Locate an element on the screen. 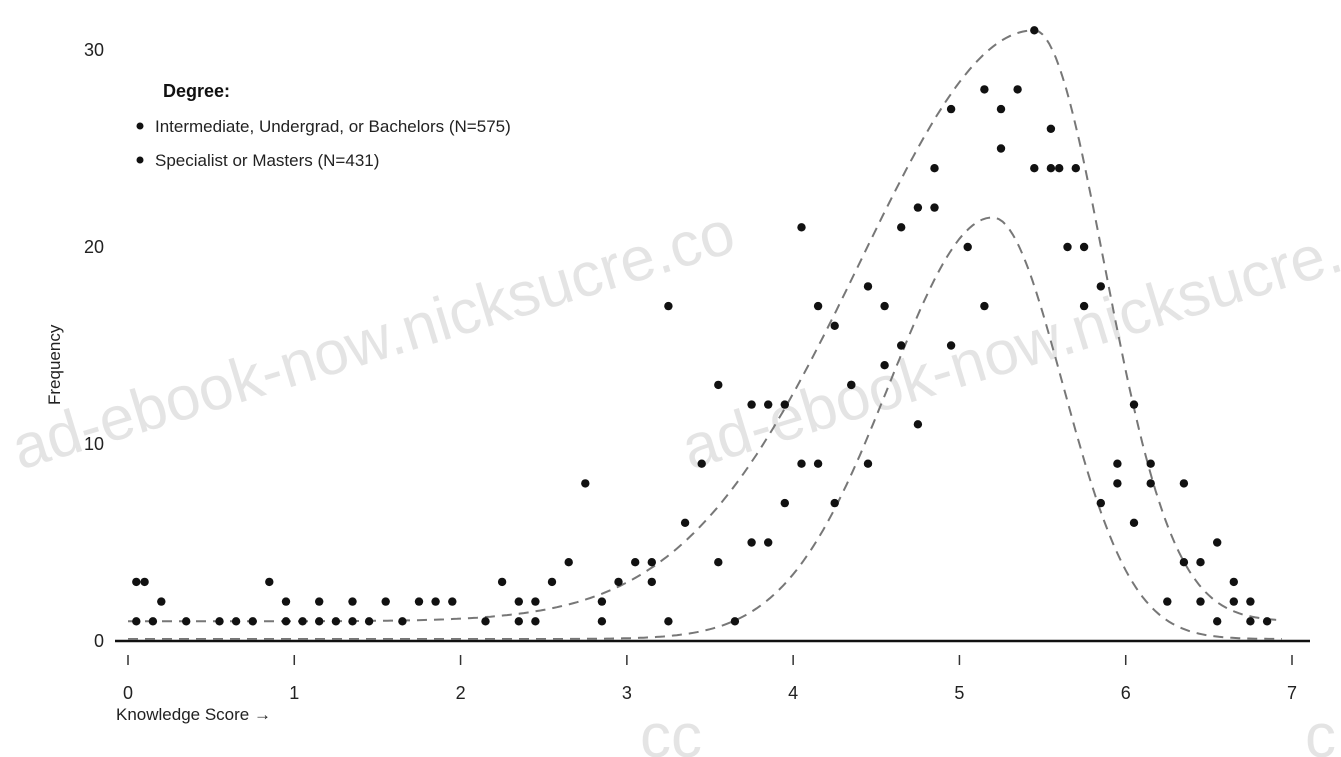  x-tick-label: 4 is located at coordinates (793, 693).